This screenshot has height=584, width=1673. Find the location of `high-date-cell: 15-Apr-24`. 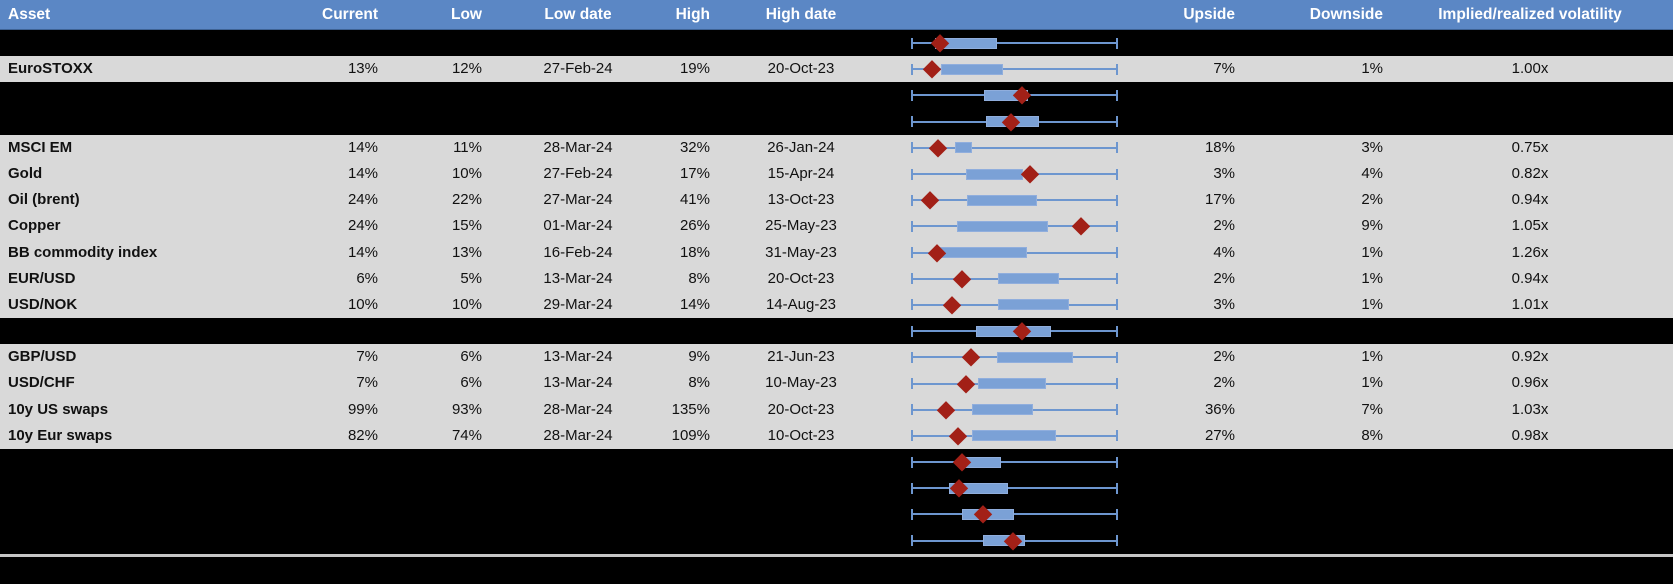

high-date-cell: 15-Apr-24 is located at coordinates (801, 173).